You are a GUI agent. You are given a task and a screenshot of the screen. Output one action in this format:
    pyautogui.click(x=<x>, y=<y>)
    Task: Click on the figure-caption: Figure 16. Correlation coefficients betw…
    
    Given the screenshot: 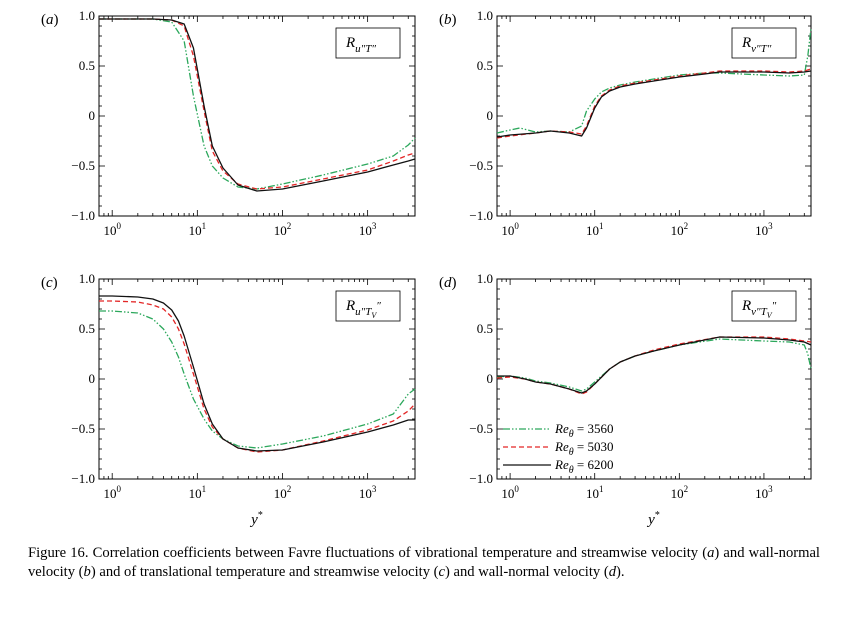 What is the action you would take?
    pyautogui.click(x=424, y=562)
    